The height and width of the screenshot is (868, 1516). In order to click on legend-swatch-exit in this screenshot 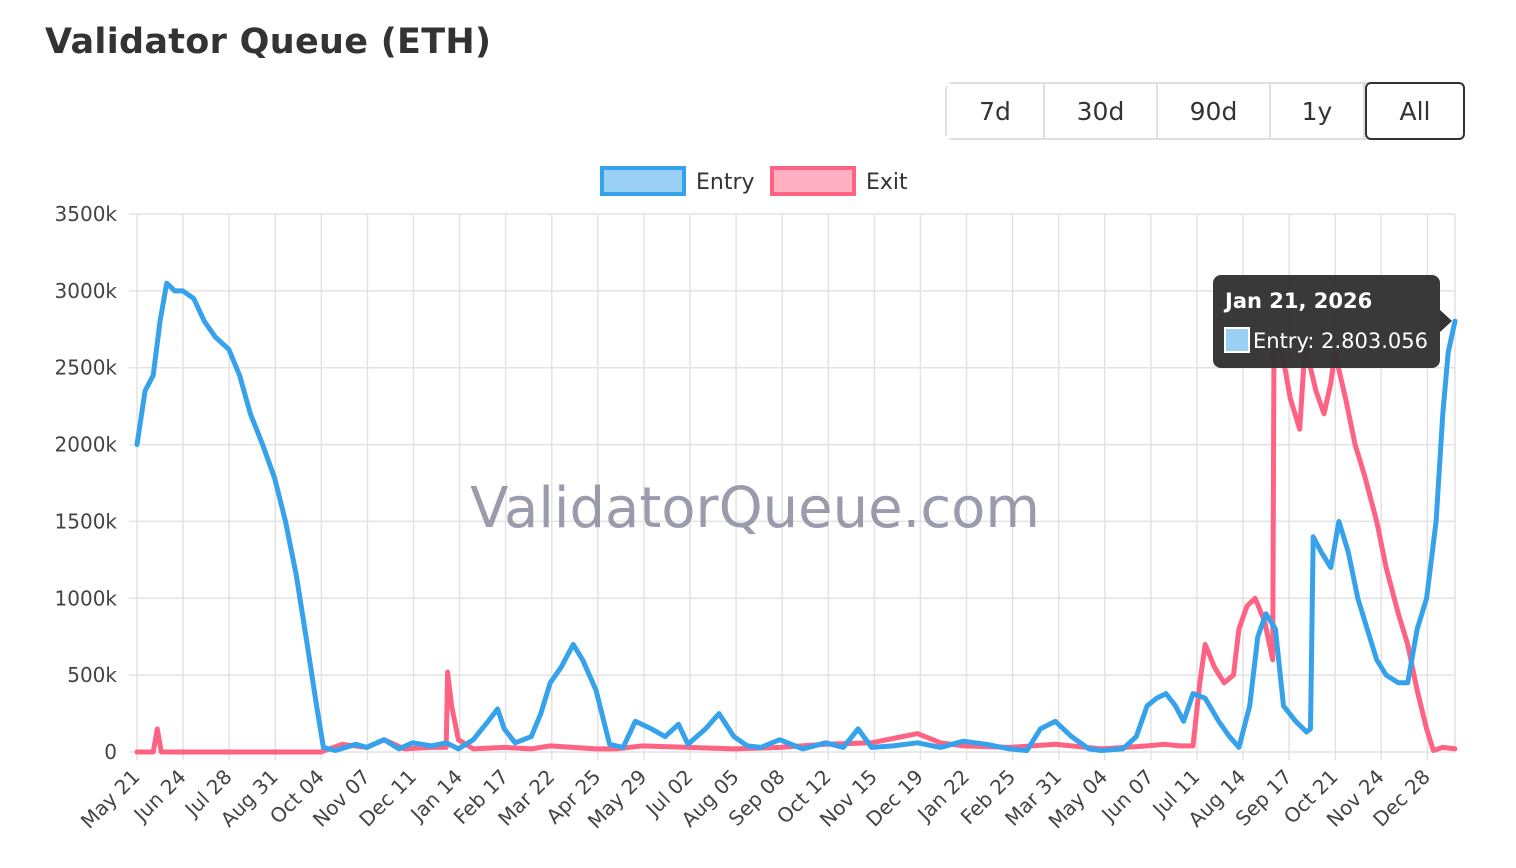, I will do `click(813, 181)`.